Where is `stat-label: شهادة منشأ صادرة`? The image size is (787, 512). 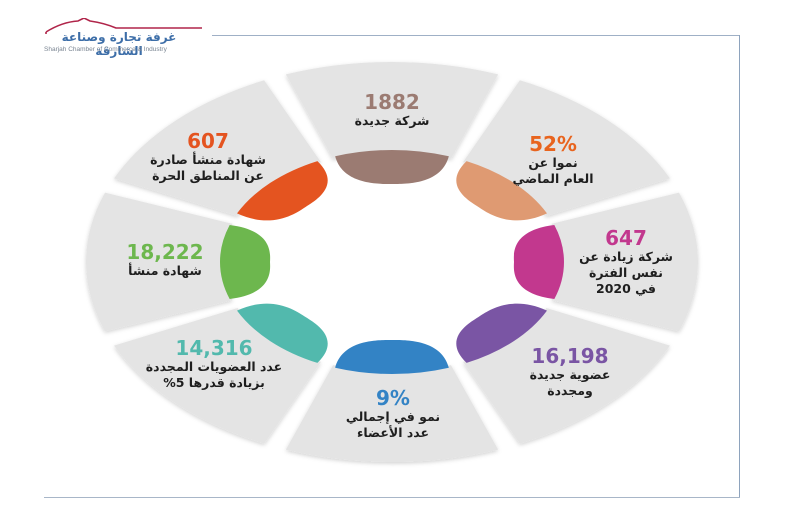
stat-label: شهادة منشأ صادرة is located at coordinates (208, 159).